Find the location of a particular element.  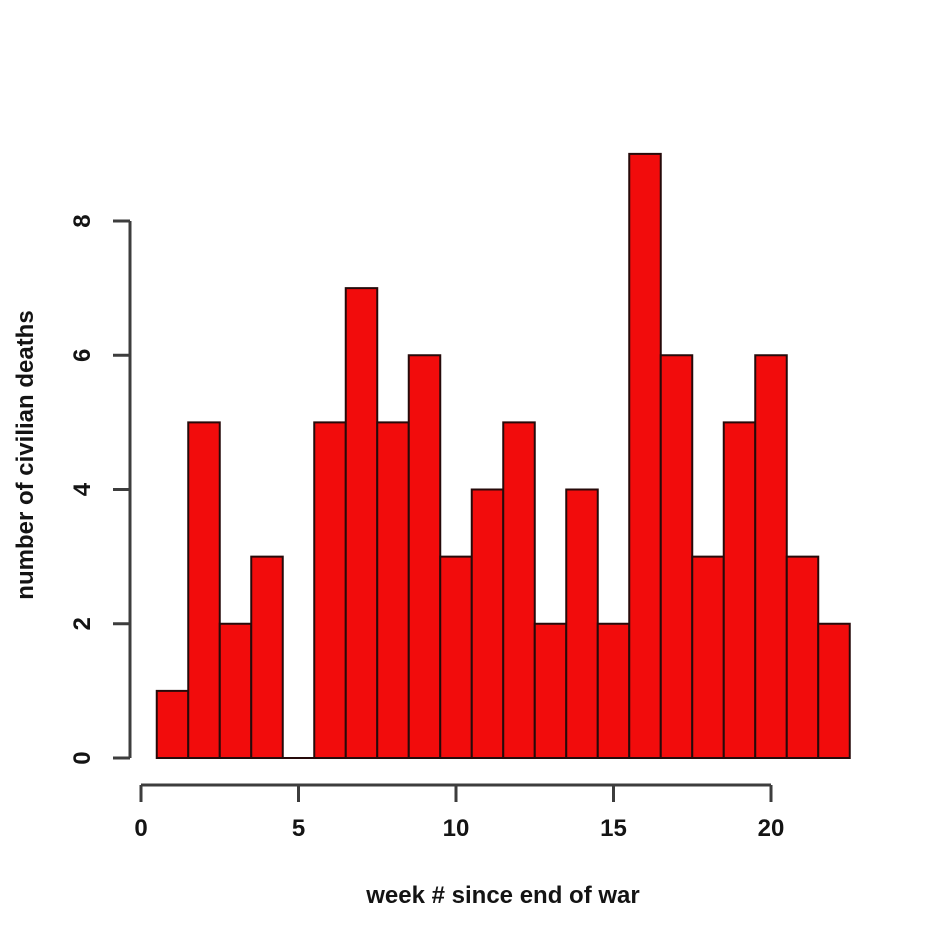

y-tick-label-6: 6 is located at coordinates (82, 355).